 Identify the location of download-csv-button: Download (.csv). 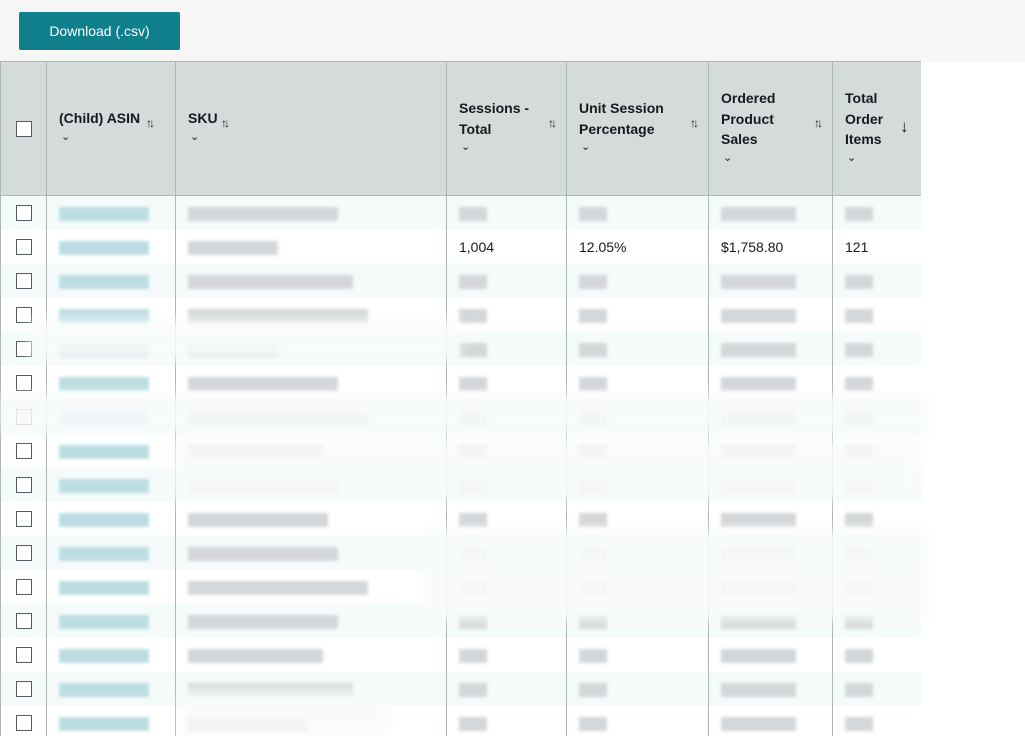
(99, 31).